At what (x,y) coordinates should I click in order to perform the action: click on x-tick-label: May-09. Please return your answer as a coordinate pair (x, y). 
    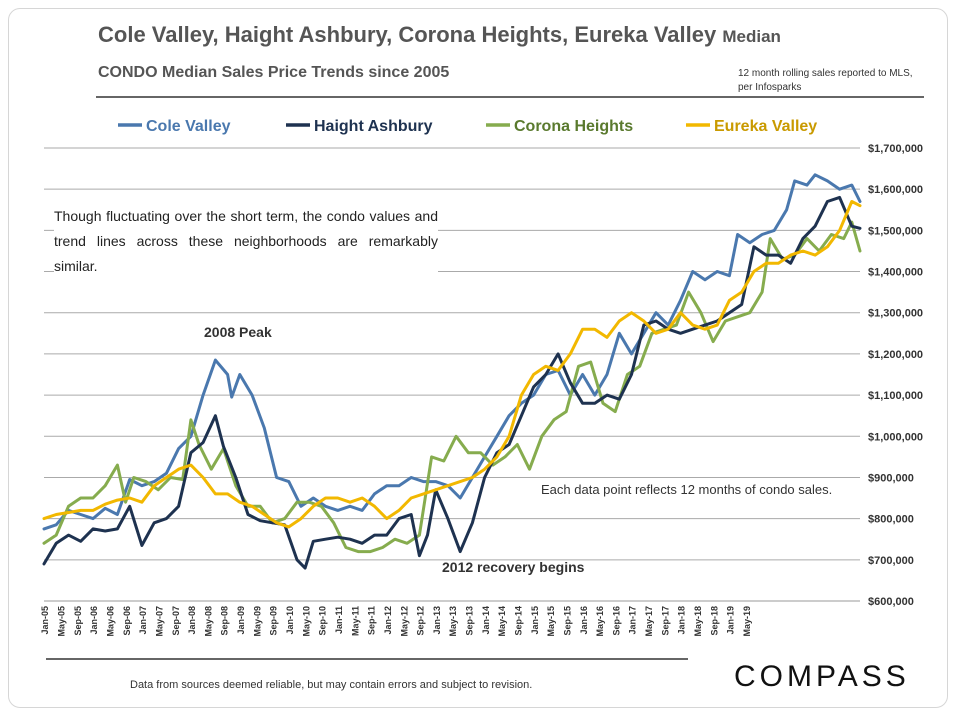
    Looking at the image, I should click on (257, 621).